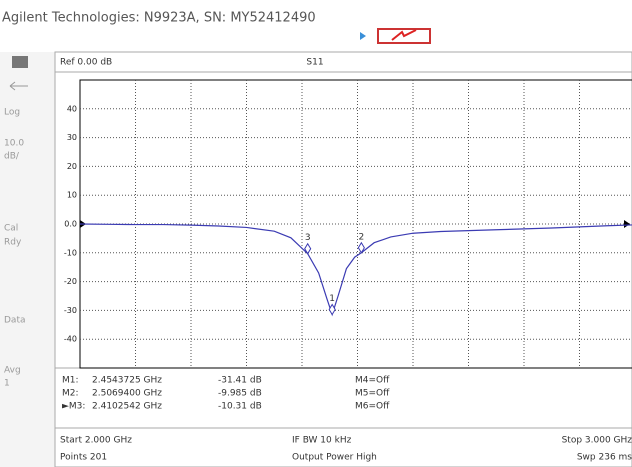  What do you see at coordinates (240, 407) in the screenshot?
I see `marker-readout: -10.31 dB` at bounding box center [240, 407].